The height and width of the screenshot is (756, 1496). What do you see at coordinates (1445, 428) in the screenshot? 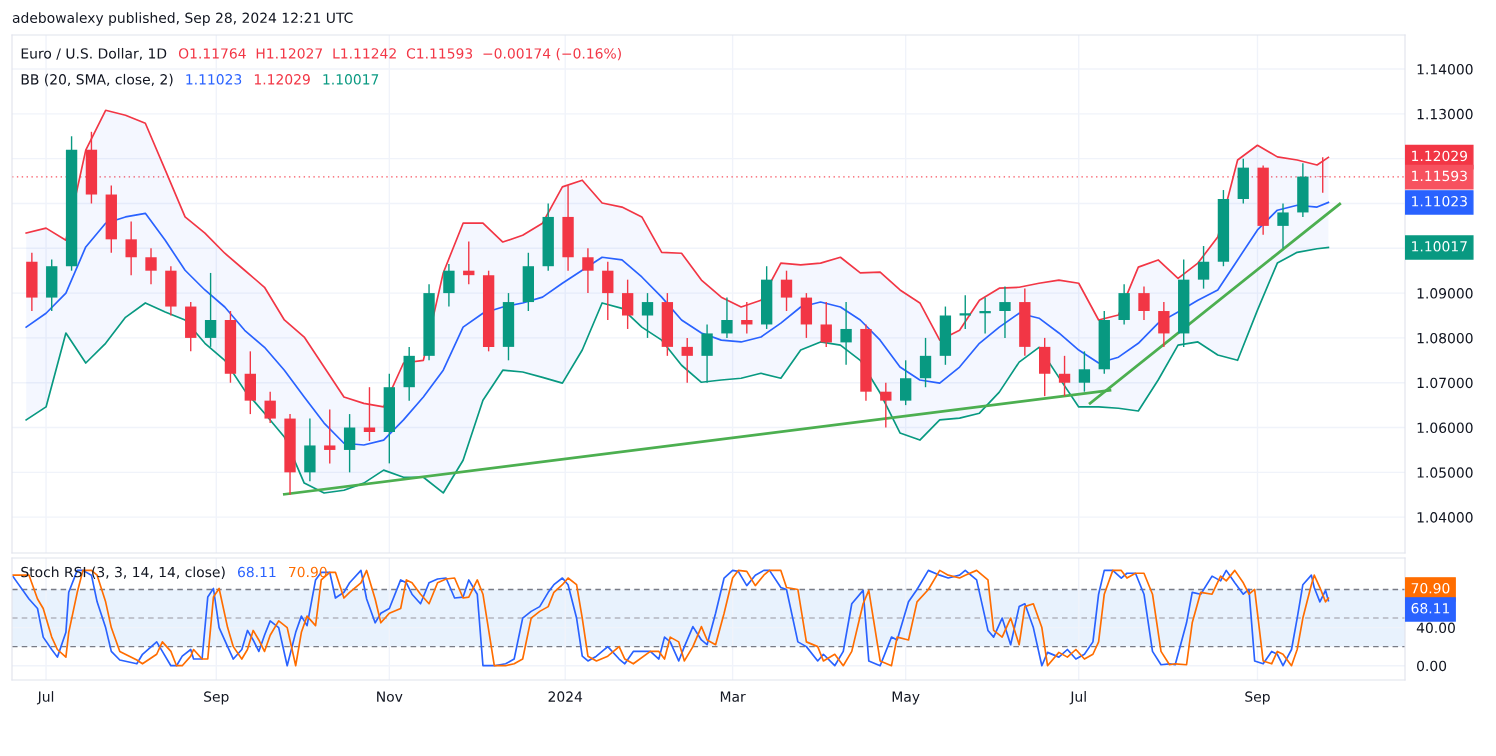
I see `y-tick-label: 1.06000` at bounding box center [1445, 428].